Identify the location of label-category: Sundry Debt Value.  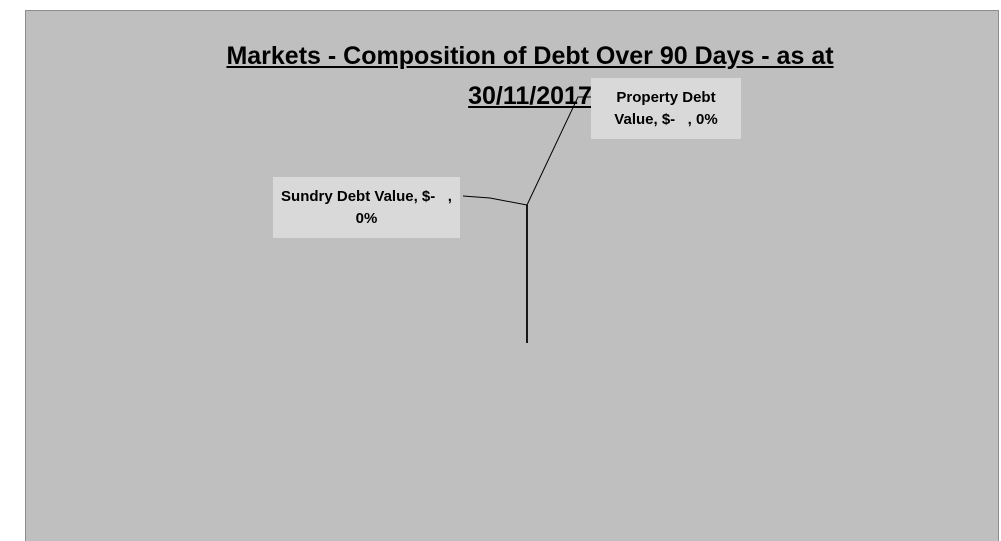
(347, 196).